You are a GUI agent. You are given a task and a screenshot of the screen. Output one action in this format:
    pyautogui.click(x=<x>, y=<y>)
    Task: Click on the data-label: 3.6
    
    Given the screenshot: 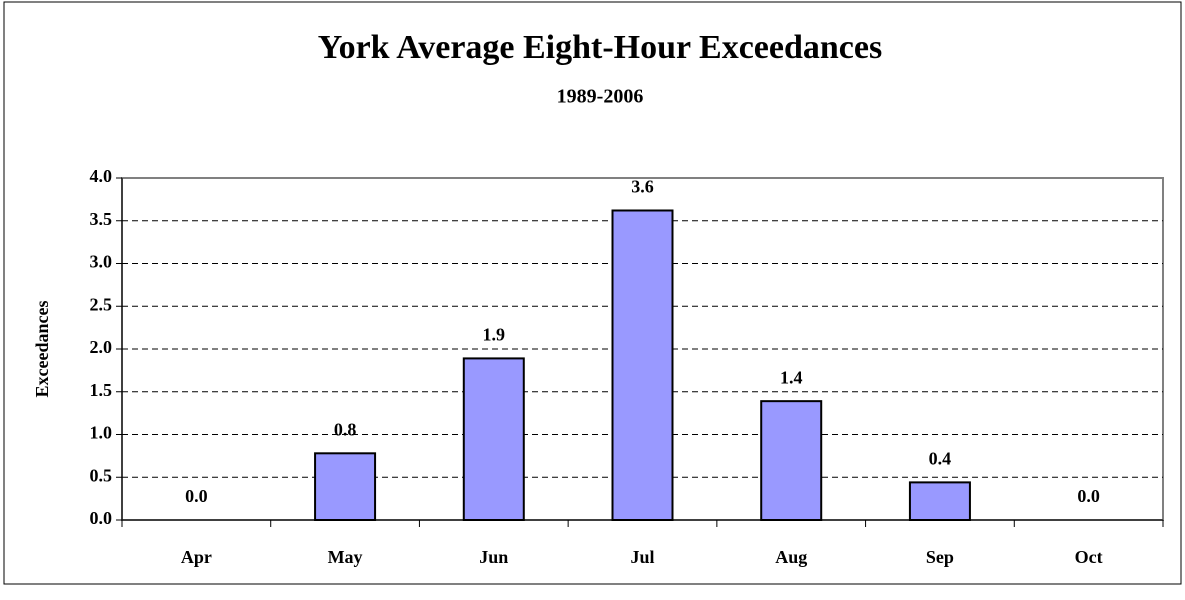 What is the action you would take?
    pyautogui.click(x=642, y=187)
    